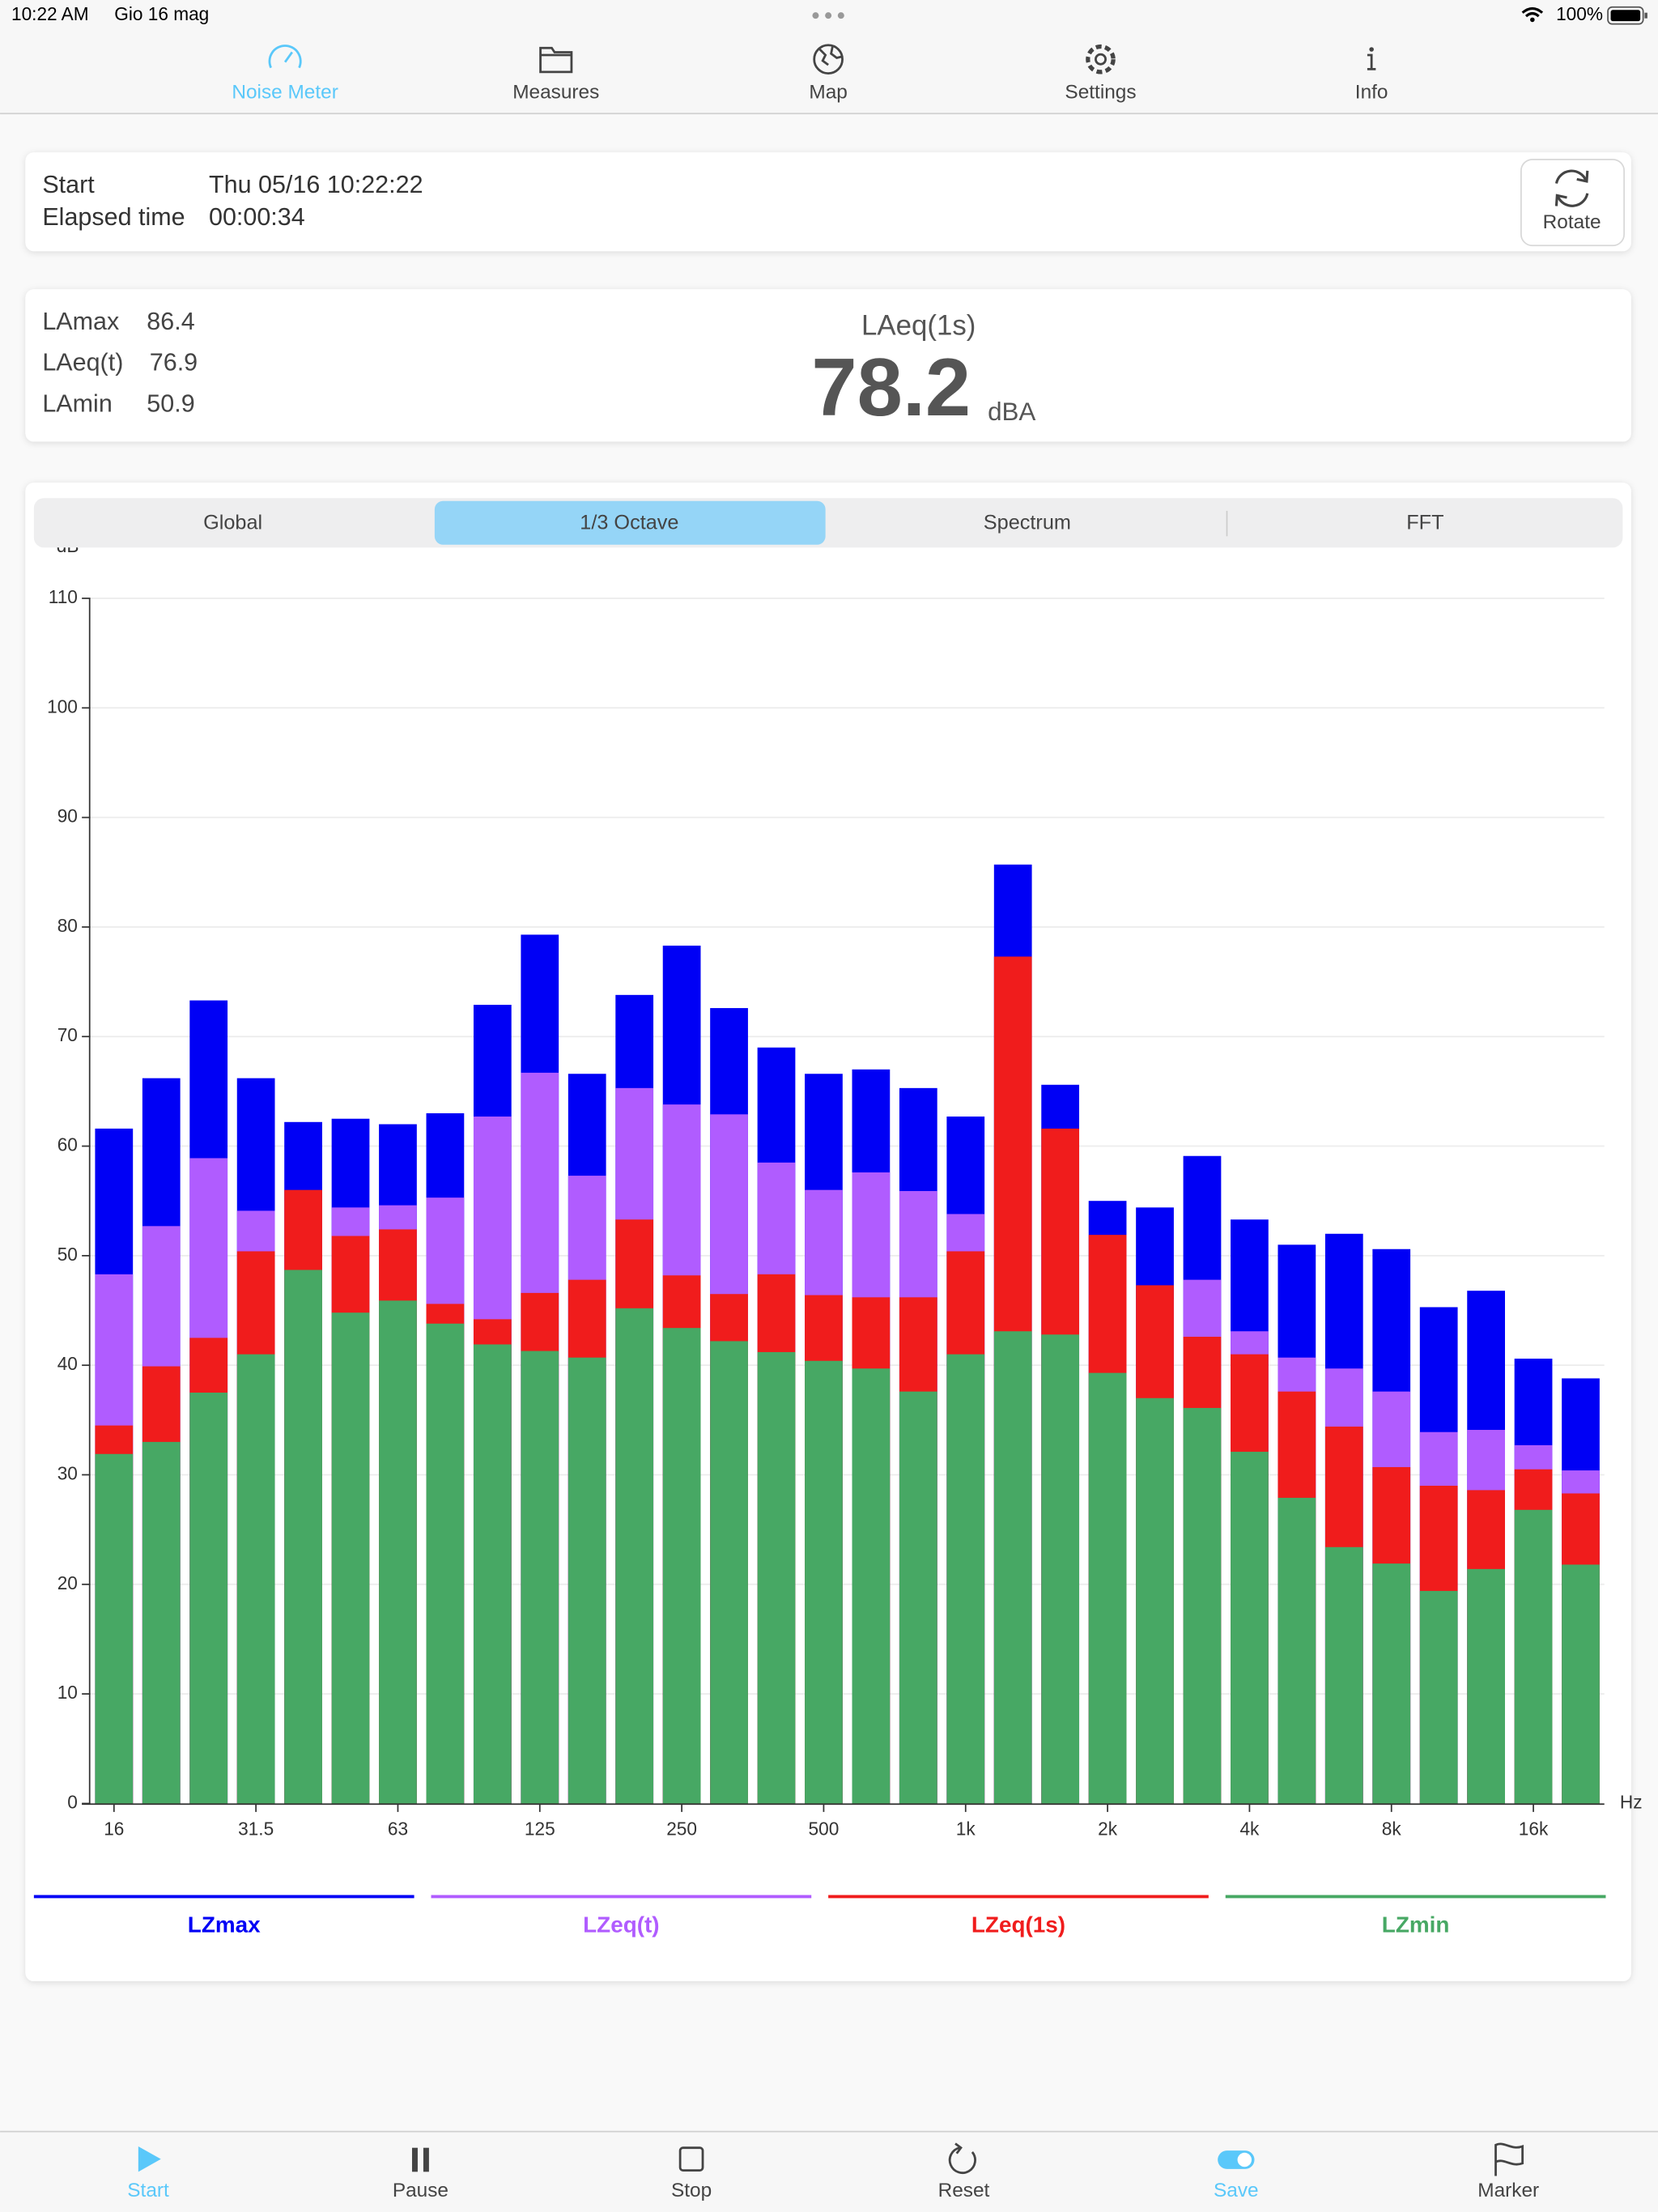 Image resolution: width=1658 pixels, height=2212 pixels. Describe the element at coordinates (824, 1830) in the screenshot. I see `x-tick-label: 500` at that location.